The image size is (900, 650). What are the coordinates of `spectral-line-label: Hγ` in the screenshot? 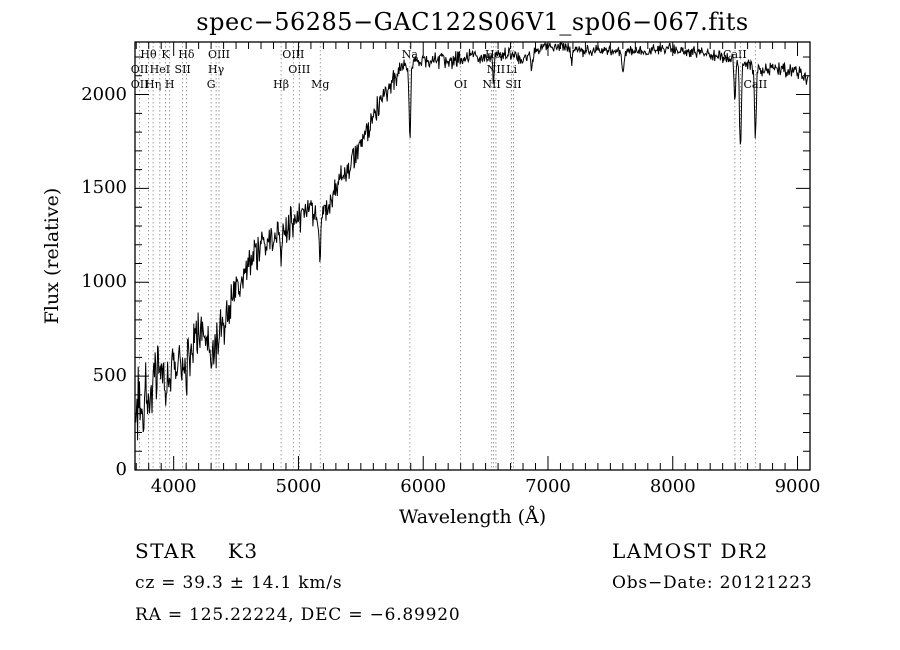 It's located at (216, 69).